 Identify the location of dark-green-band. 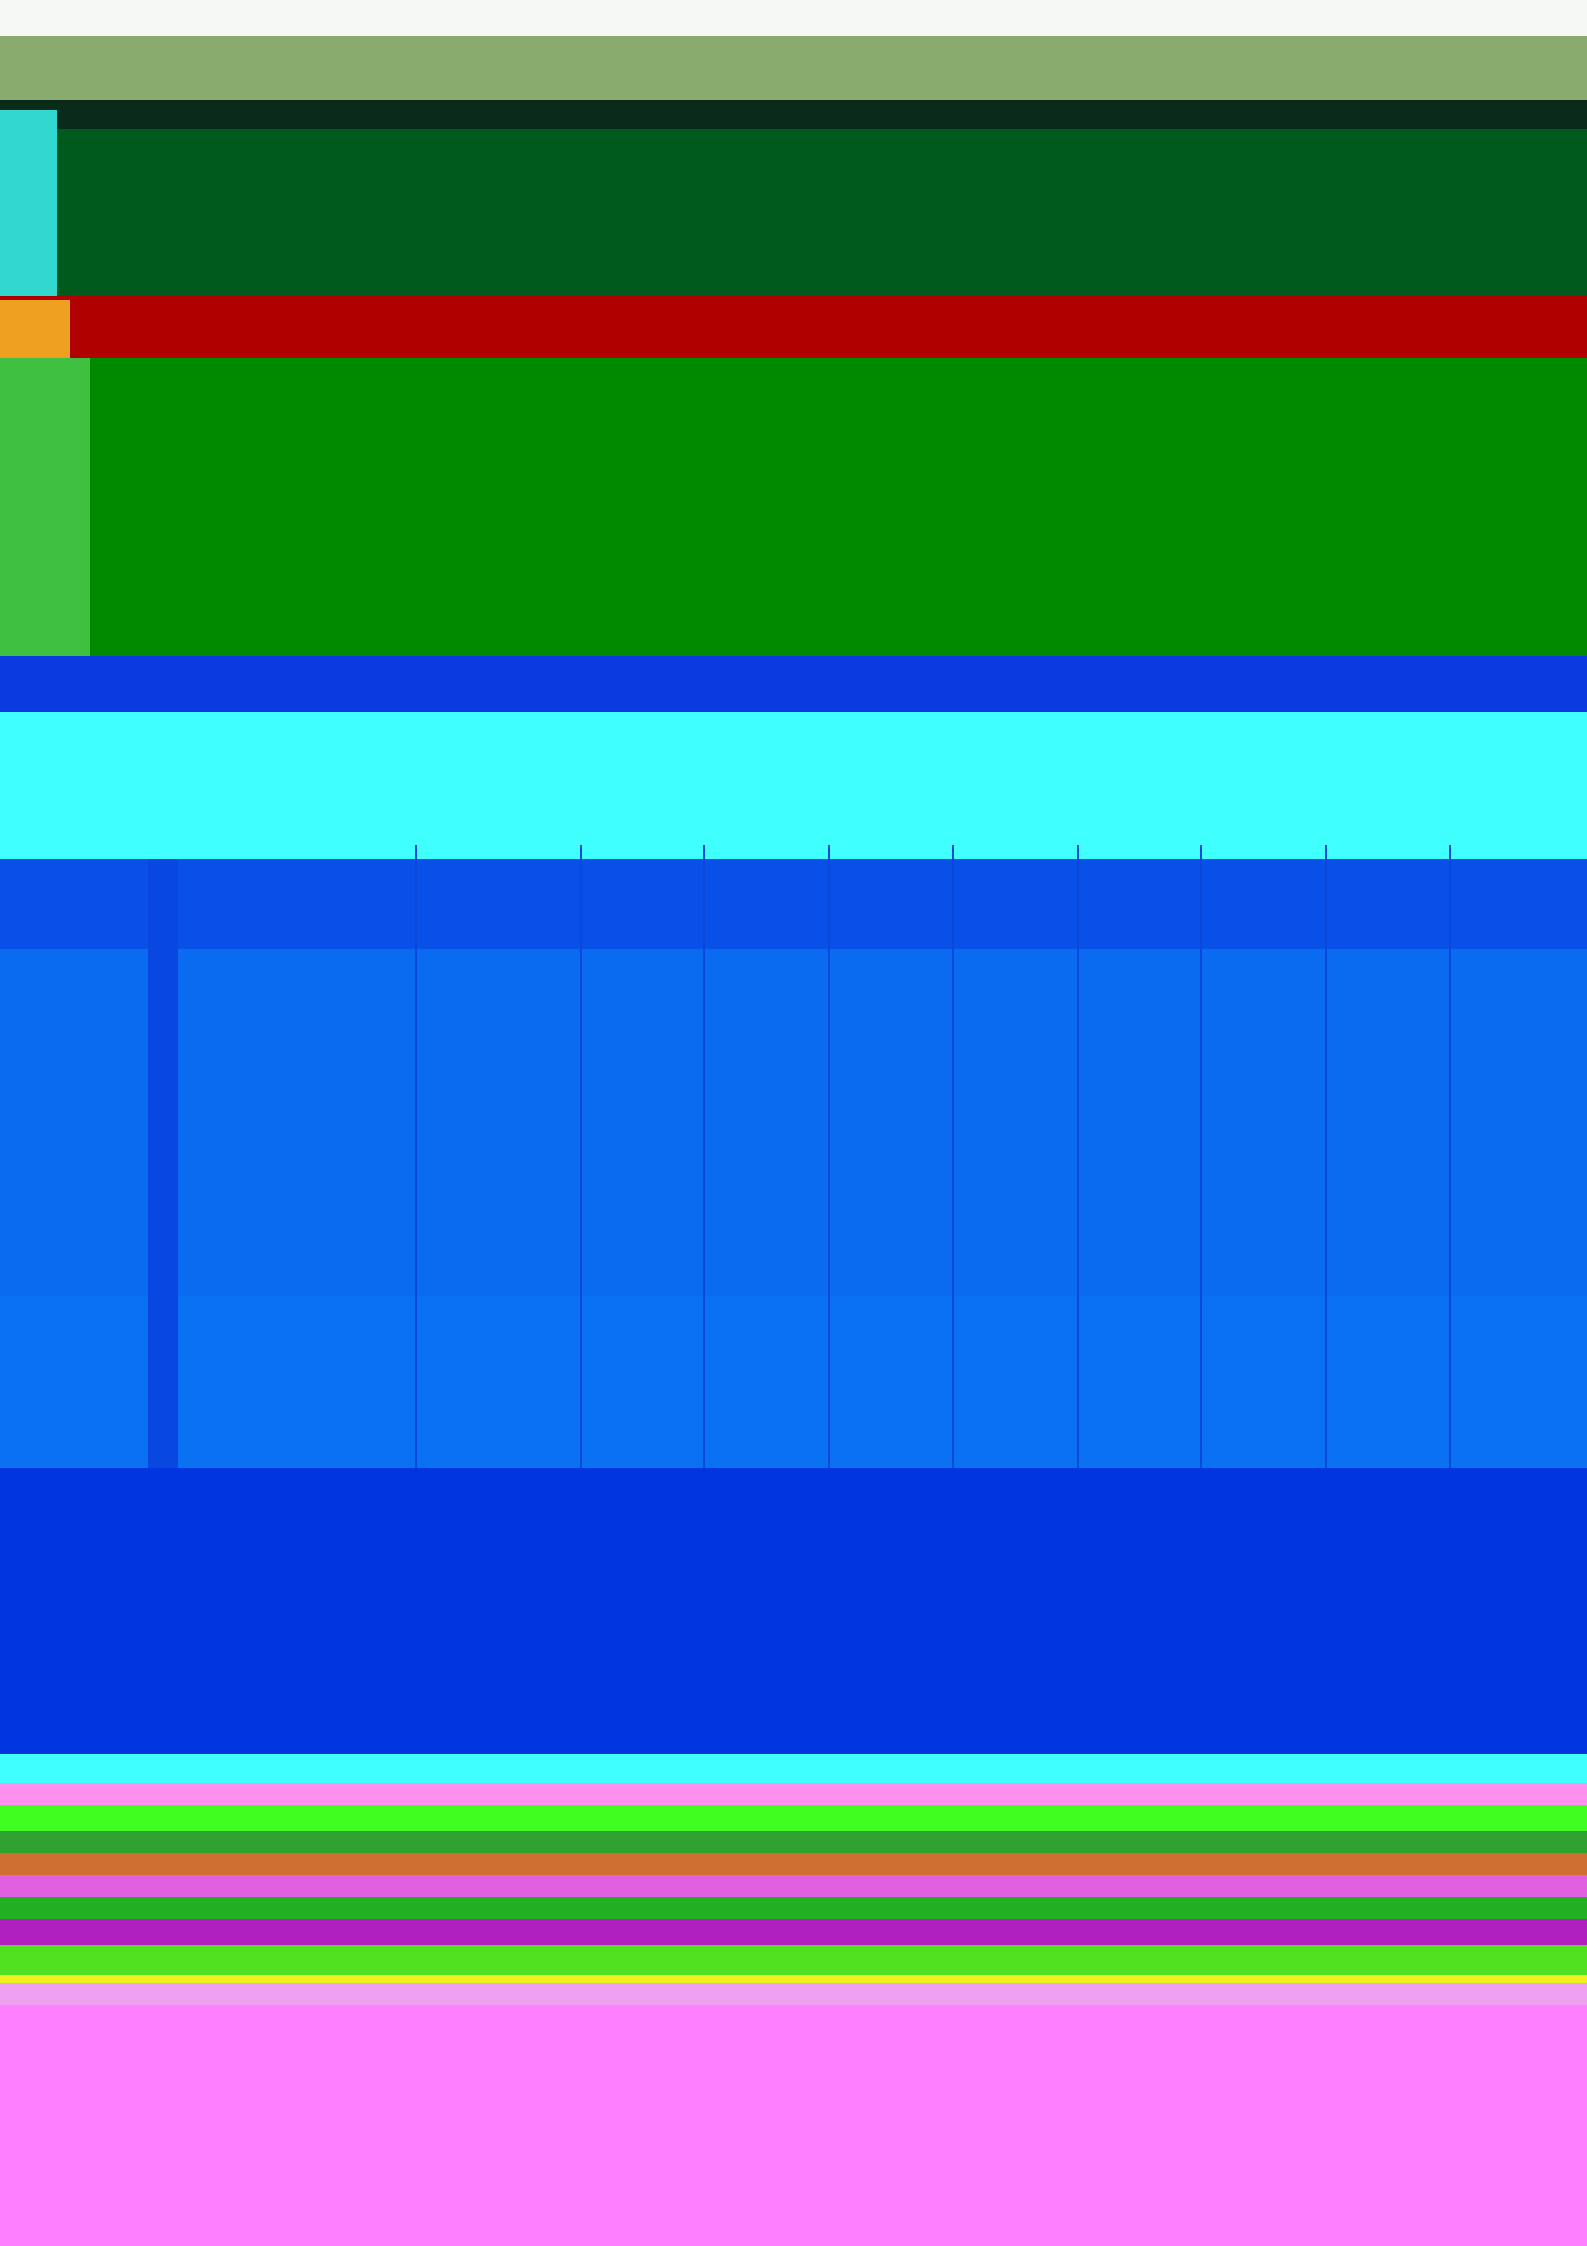
(793, 212).